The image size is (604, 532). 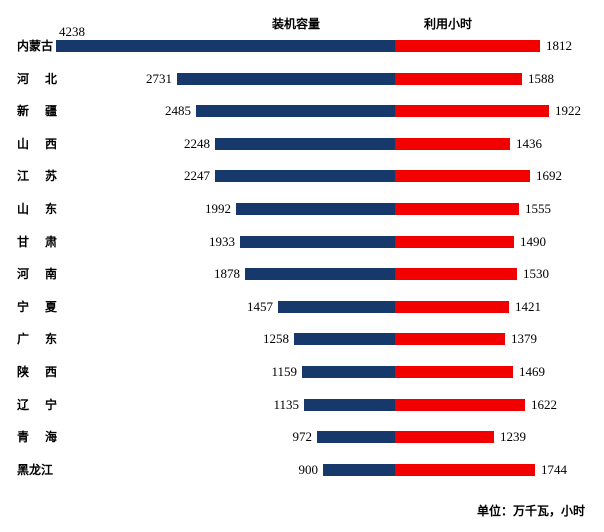 I want to click on category-label: 江苏, so click(x=37, y=176).